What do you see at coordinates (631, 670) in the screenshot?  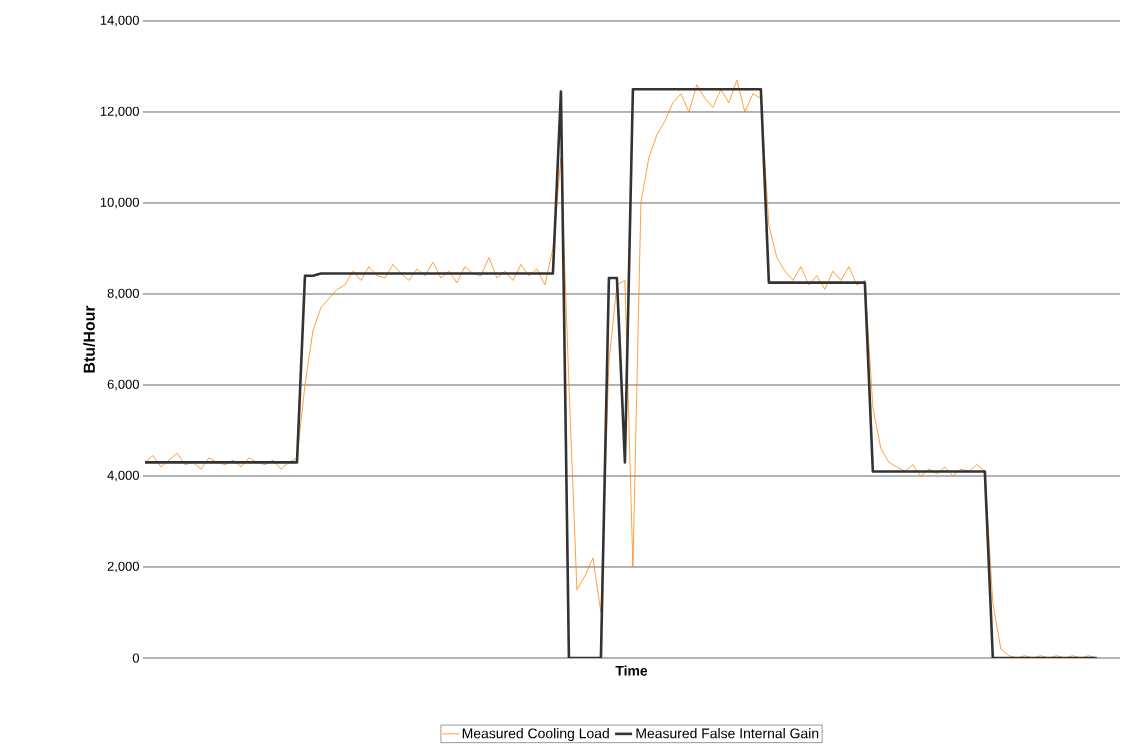 I see `x-axis-title: Time` at bounding box center [631, 670].